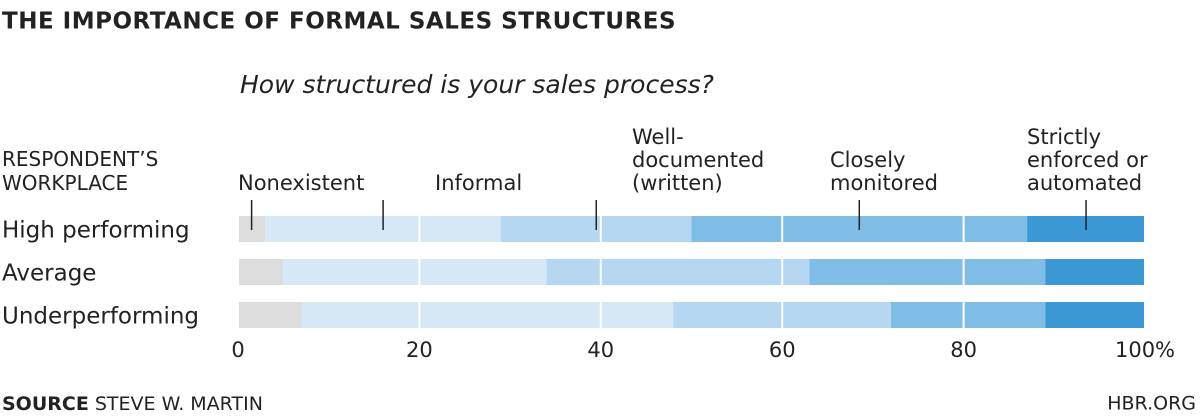 Image resolution: width=1200 pixels, height=420 pixels. Describe the element at coordinates (237, 350) in the screenshot. I see `x-tick-label: 0` at that location.